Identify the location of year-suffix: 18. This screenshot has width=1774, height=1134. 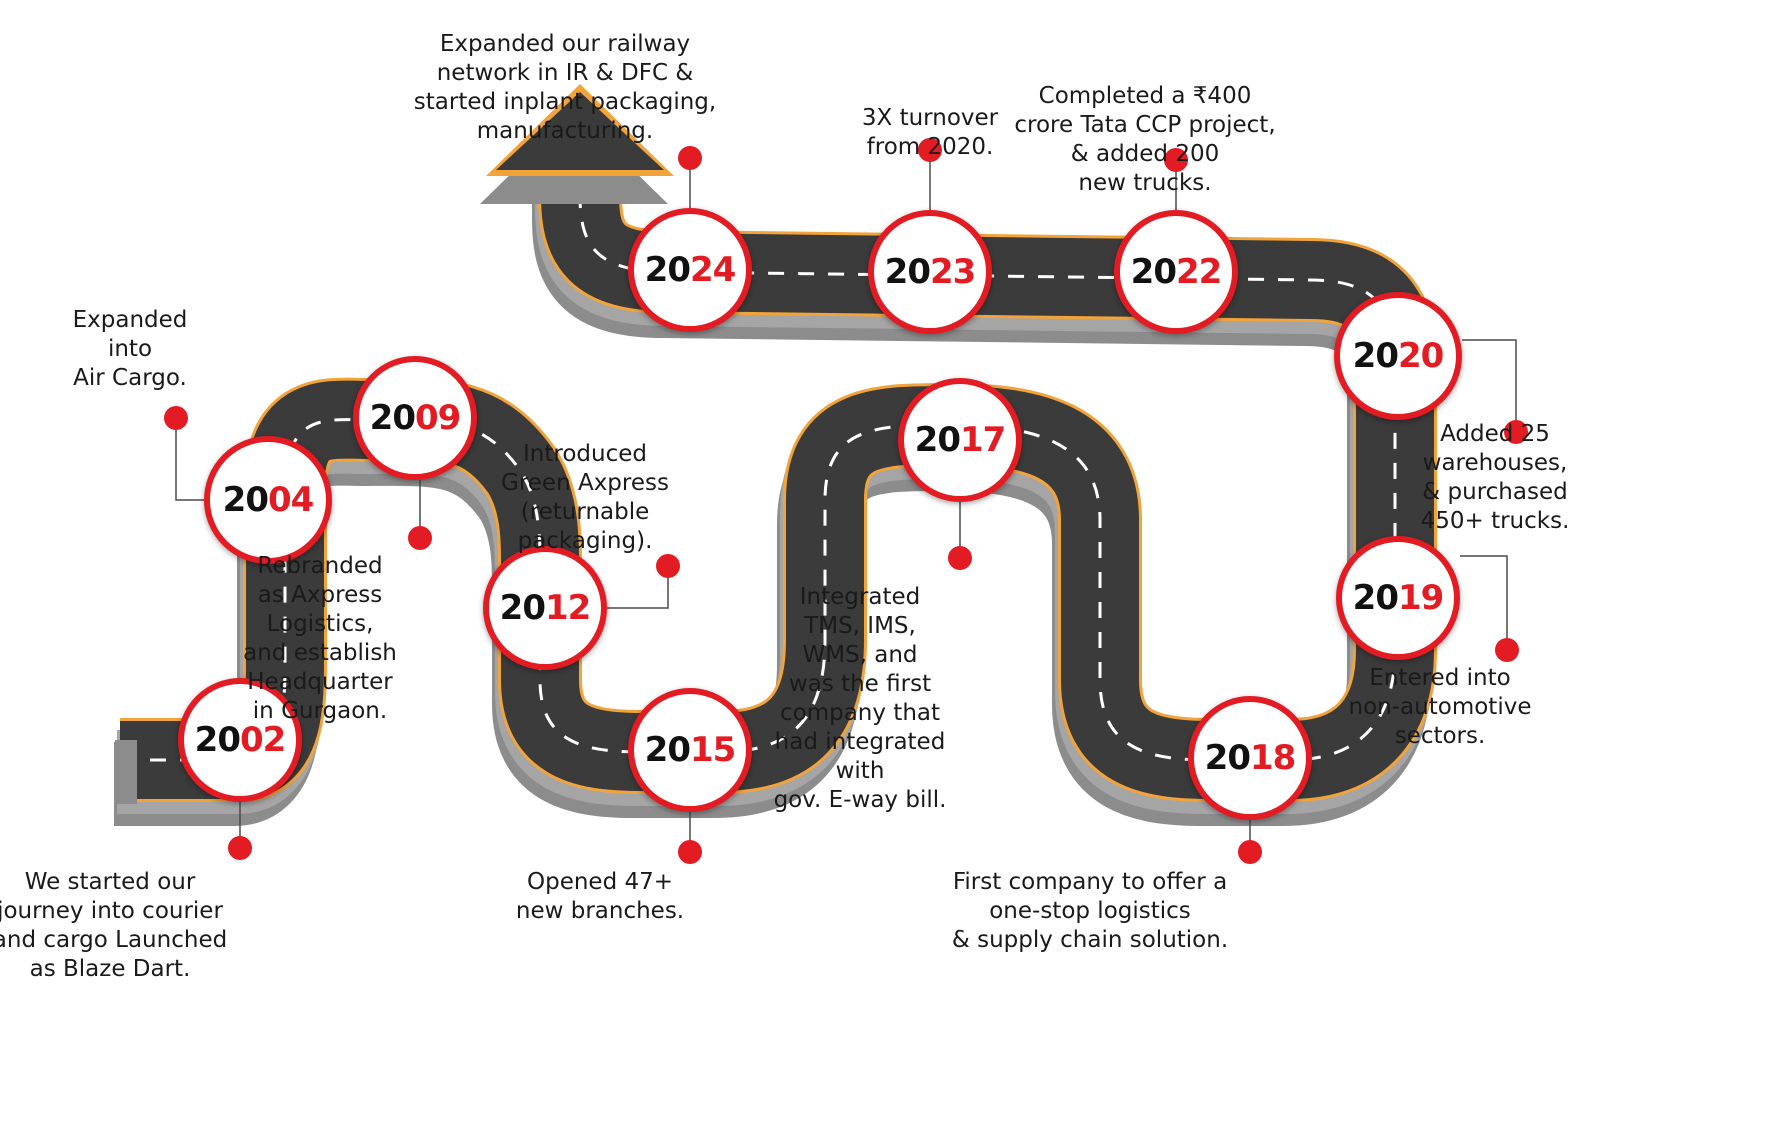
(1273, 758).